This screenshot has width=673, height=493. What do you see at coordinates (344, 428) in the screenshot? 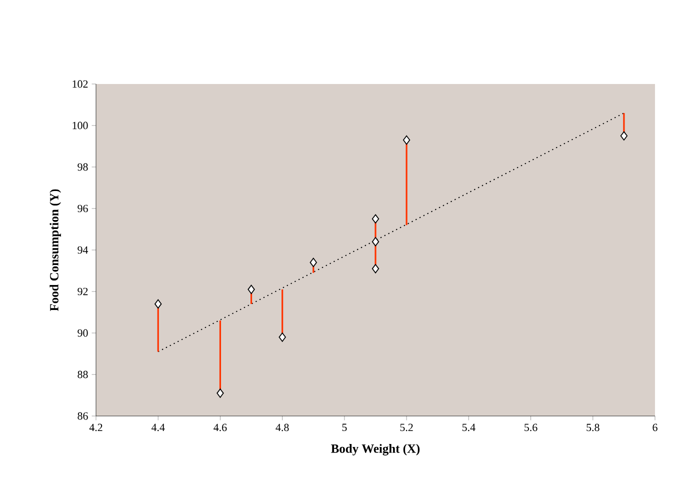
I see `x-tick-label: 5` at bounding box center [344, 428].